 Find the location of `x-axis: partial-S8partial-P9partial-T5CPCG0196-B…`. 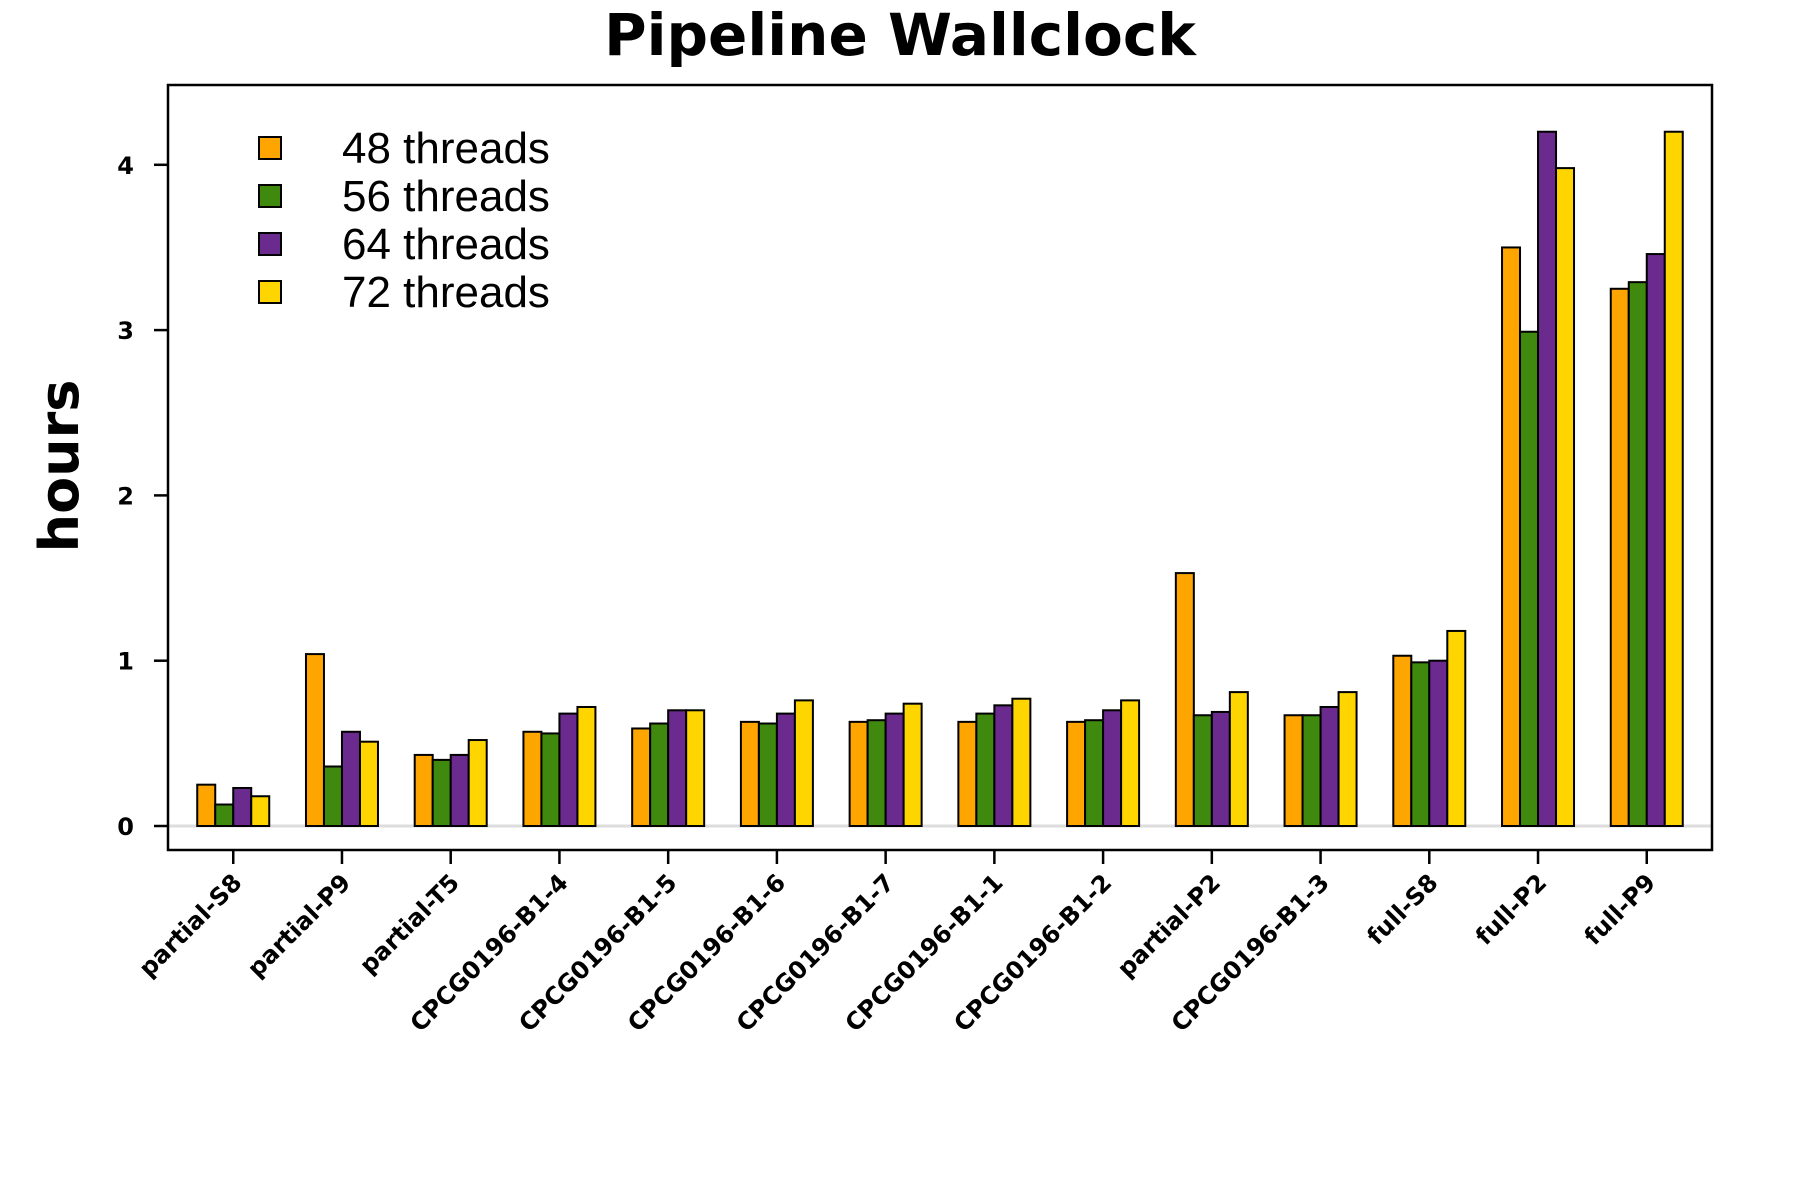

x-axis: partial-S8partial-P9partial-T5CPCG0196-B… is located at coordinates (897, 943).